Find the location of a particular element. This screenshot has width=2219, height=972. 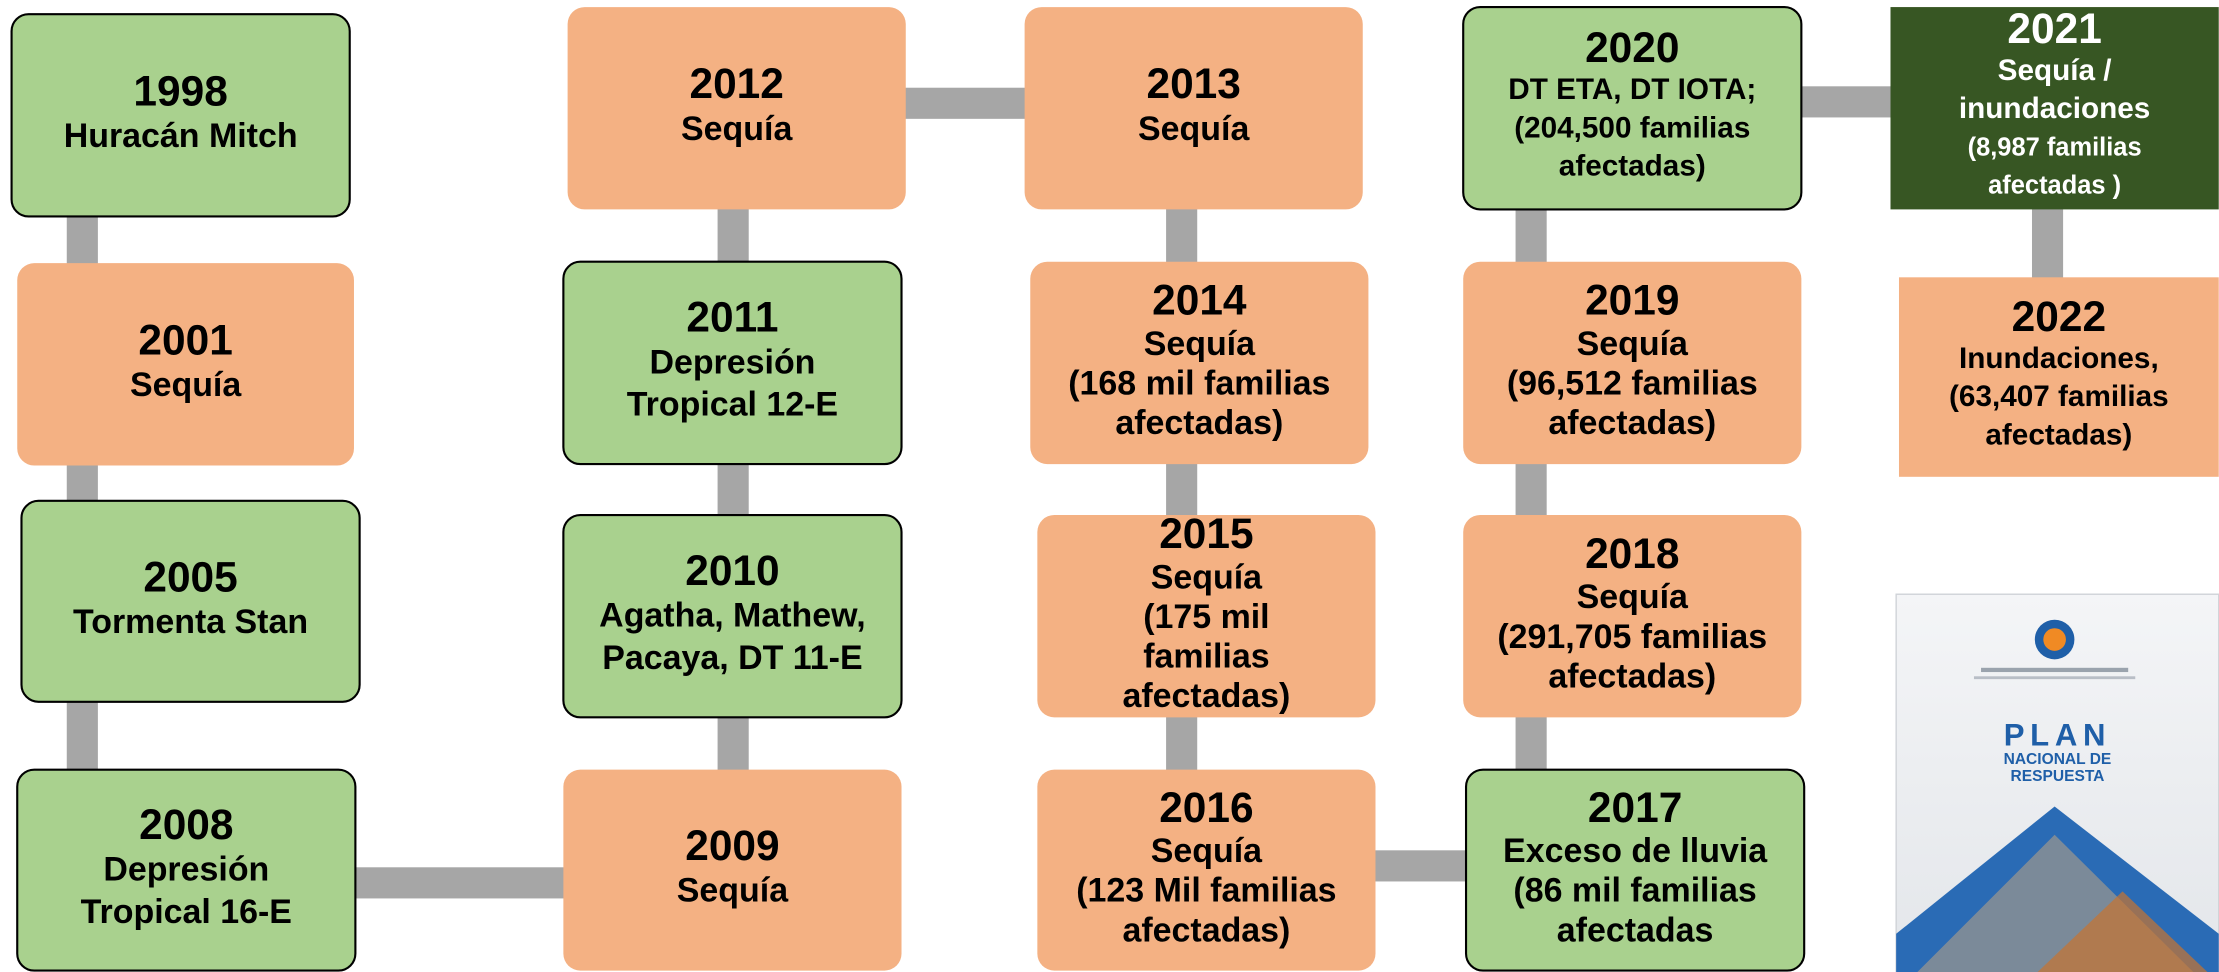

node-year: 2022 is located at coordinates (2059, 316).